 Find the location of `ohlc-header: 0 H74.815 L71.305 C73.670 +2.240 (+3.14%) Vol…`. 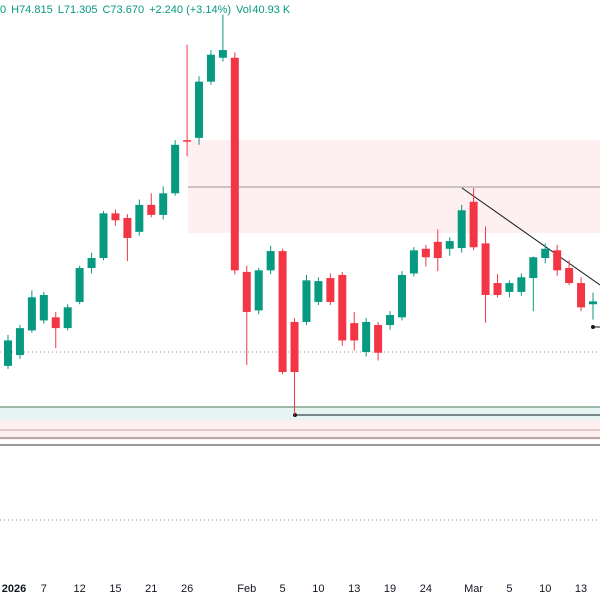

ohlc-header: 0 H74.815 L71.305 C73.670 +2.240 (+3.14%) Vol… is located at coordinates (145, 10).